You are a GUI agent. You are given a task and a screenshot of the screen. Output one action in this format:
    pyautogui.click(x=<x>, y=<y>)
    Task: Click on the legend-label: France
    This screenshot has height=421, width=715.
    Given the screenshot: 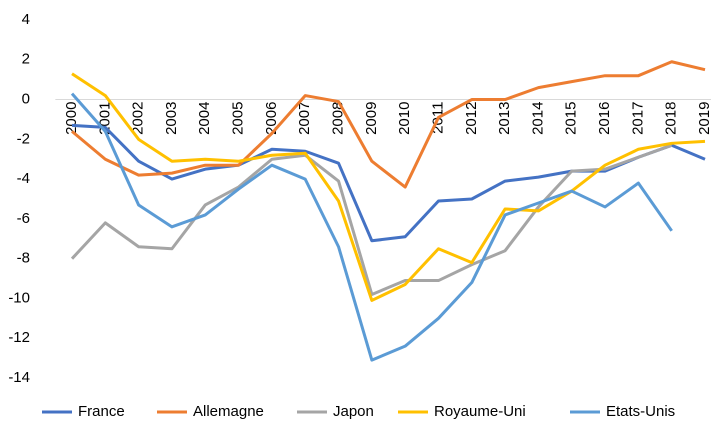 What is the action you would take?
    pyautogui.click(x=101, y=411)
    